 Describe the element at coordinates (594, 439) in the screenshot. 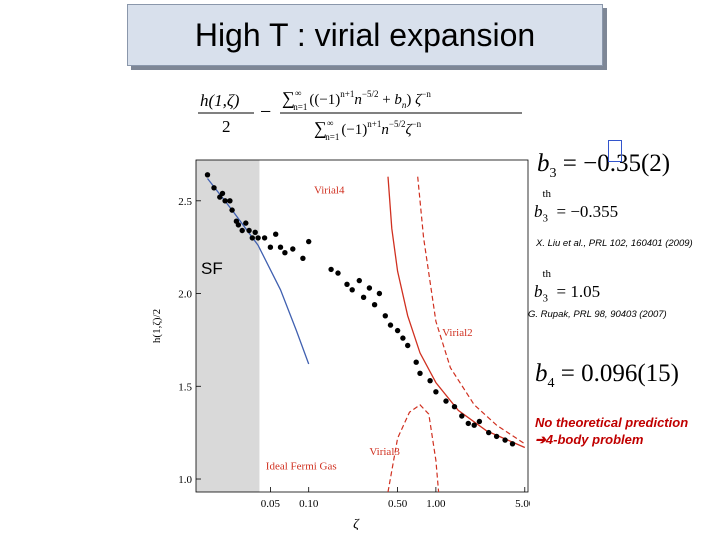

I see `note-line-2-text: 4-body problem` at that location.